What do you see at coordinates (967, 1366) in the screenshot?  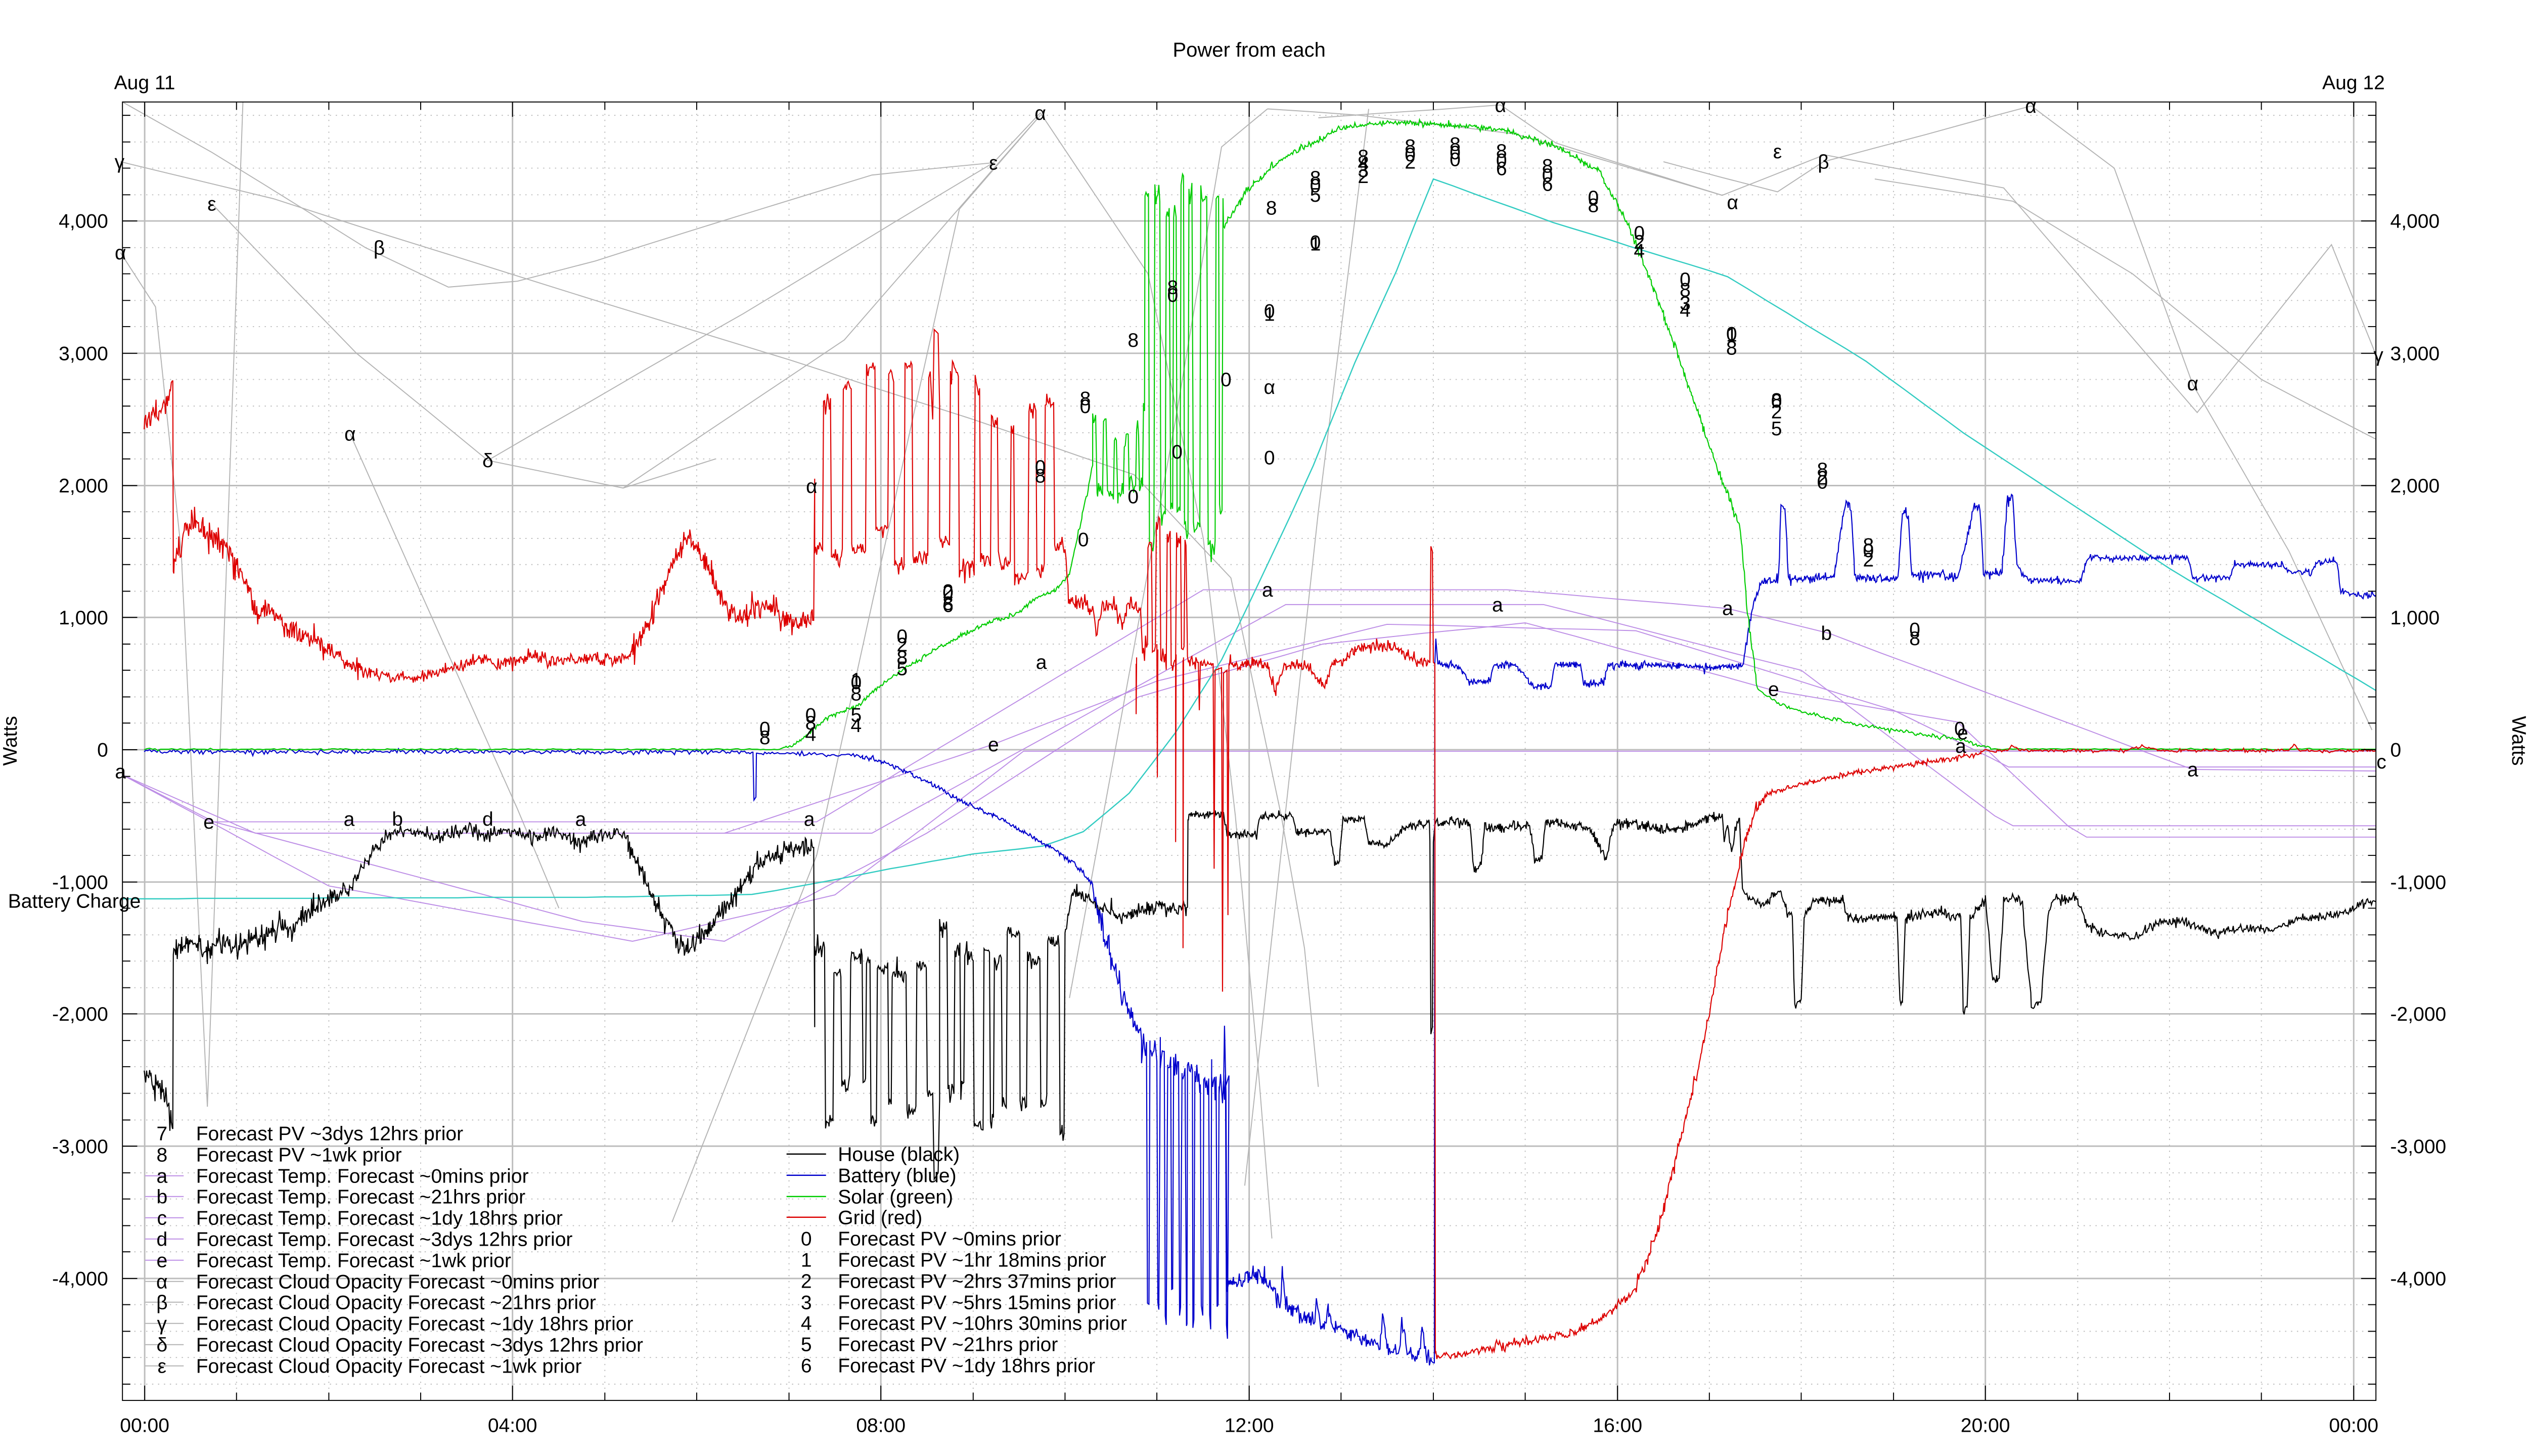 I see `svg-text: Forecast PV ~1dy 18hrs prior` at bounding box center [967, 1366].